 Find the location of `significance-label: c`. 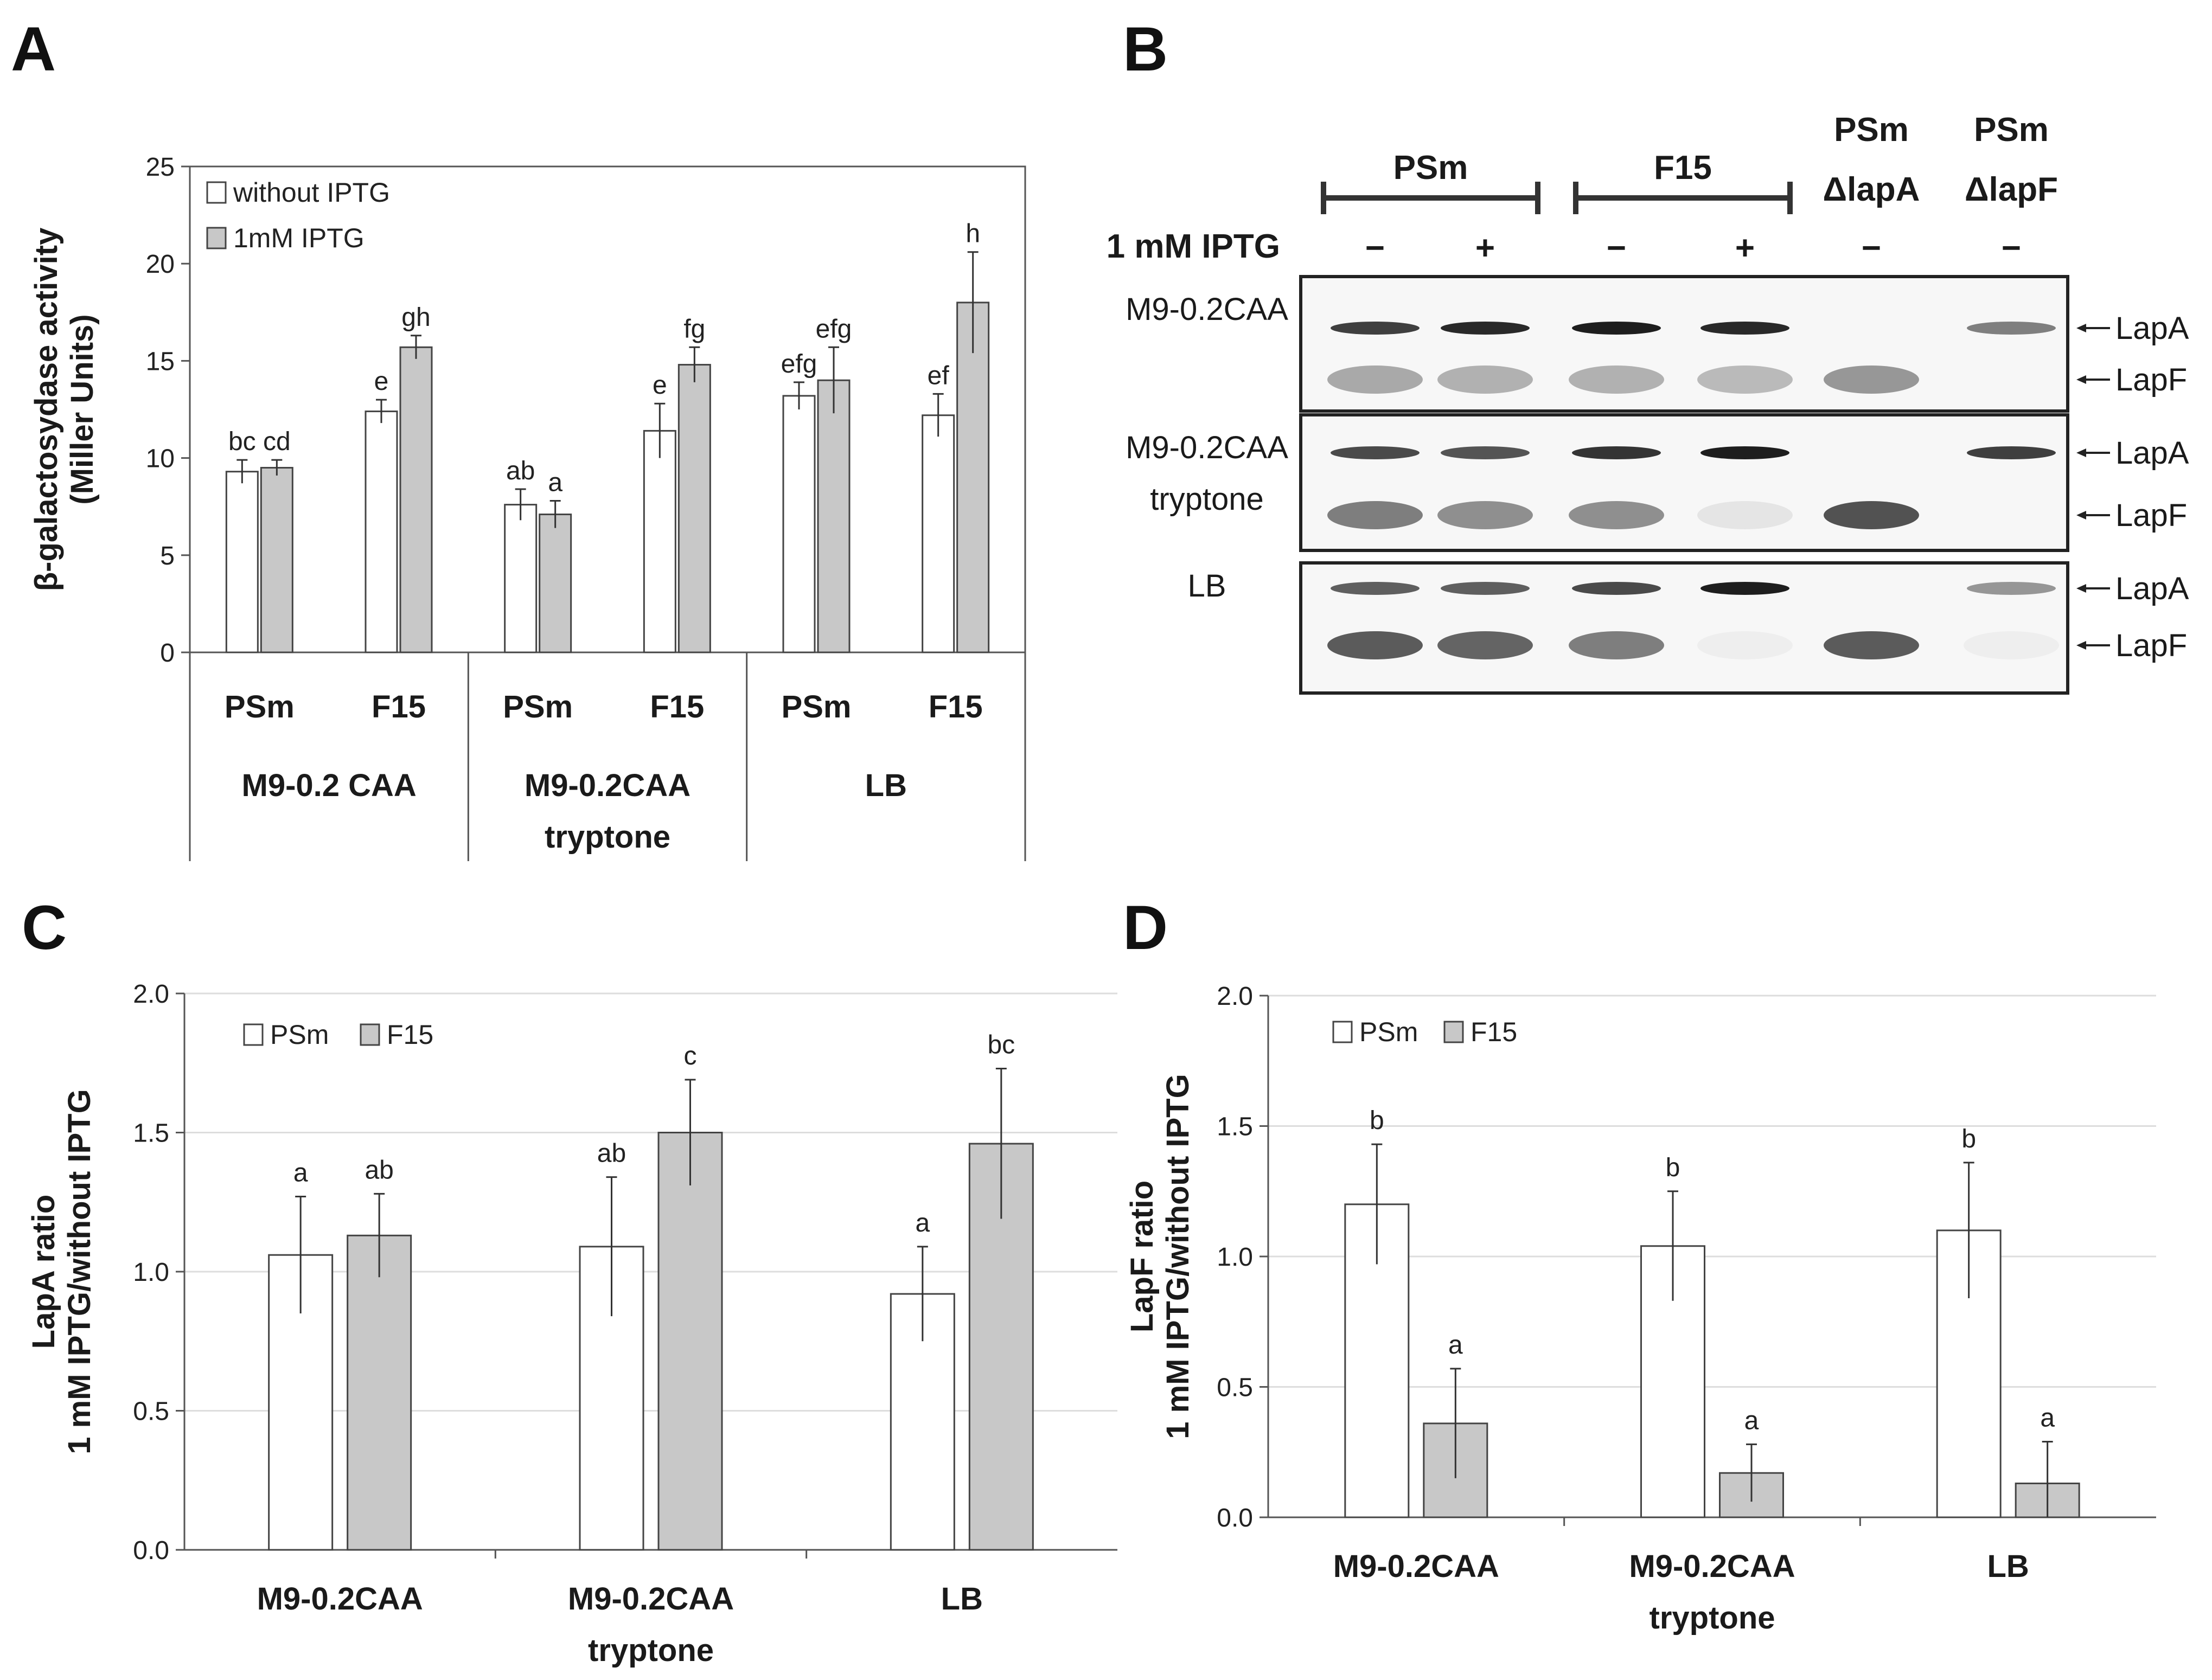

significance-label: c is located at coordinates (690, 1056).